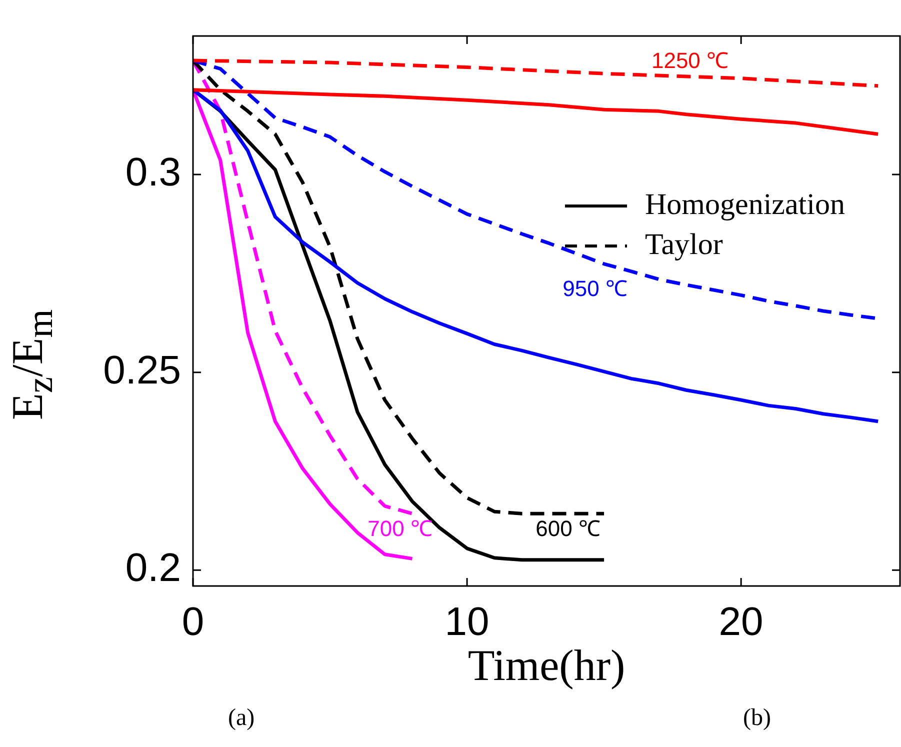 The width and height of the screenshot is (901, 747). I want to click on text: (b), so click(757, 718).